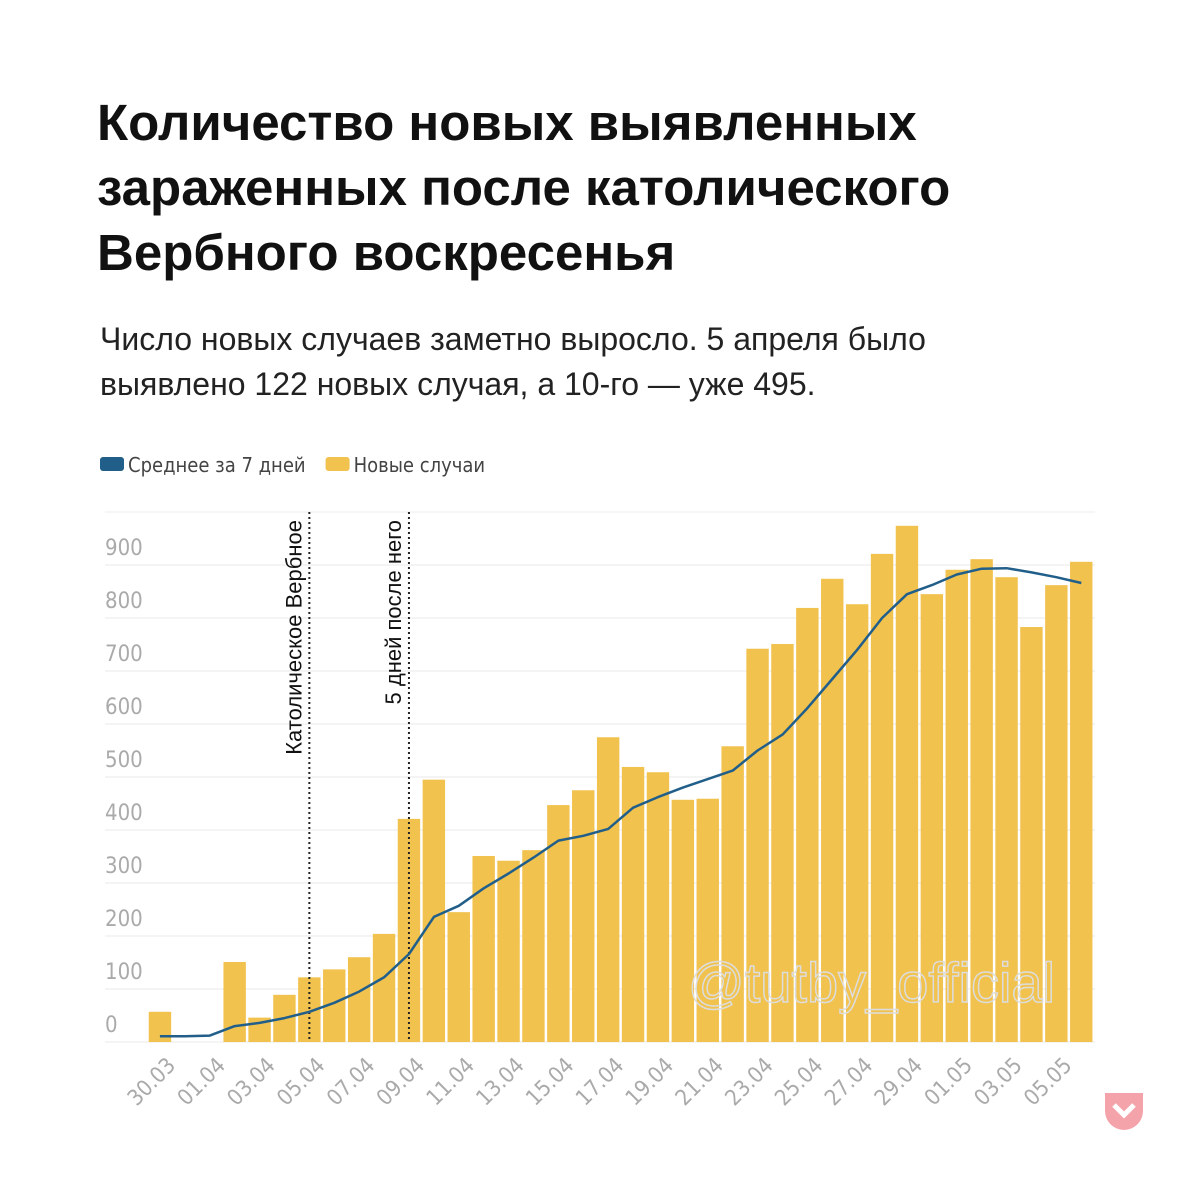 This screenshot has height=1200, width=1200. I want to click on y-tick-label: 500, so click(124, 760).